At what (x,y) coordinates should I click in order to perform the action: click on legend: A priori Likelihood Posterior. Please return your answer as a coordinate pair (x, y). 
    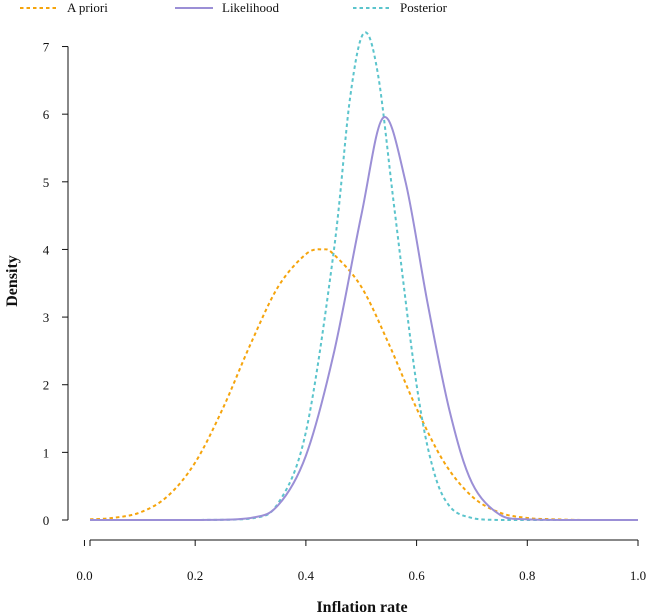
    Looking at the image, I should click on (234, 7).